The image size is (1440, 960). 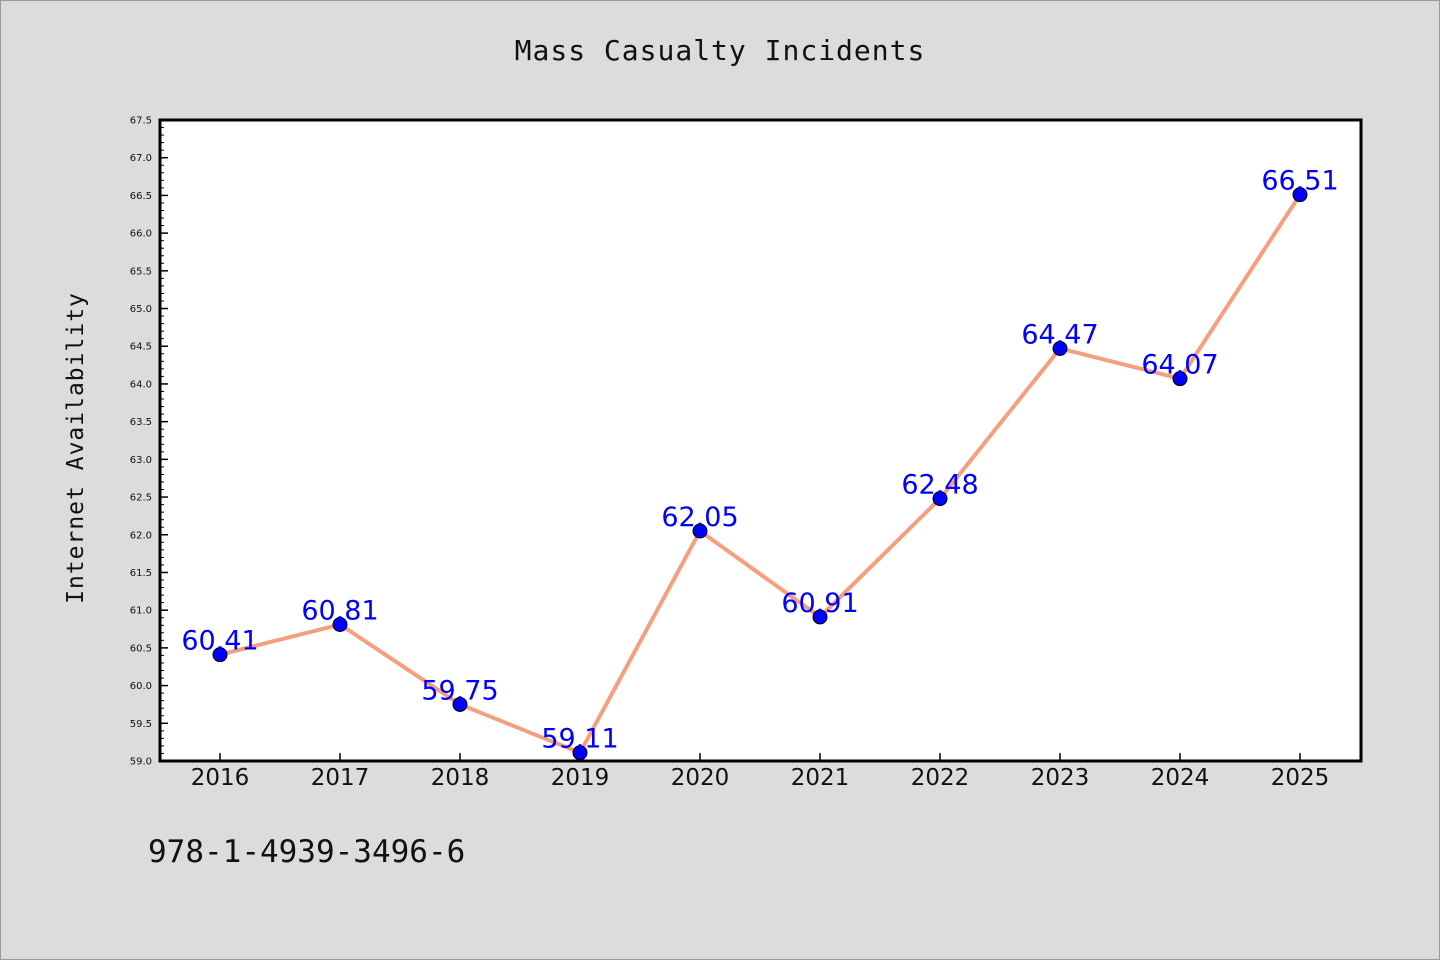 I want to click on y-tick-label: 66.0, so click(x=141, y=234).